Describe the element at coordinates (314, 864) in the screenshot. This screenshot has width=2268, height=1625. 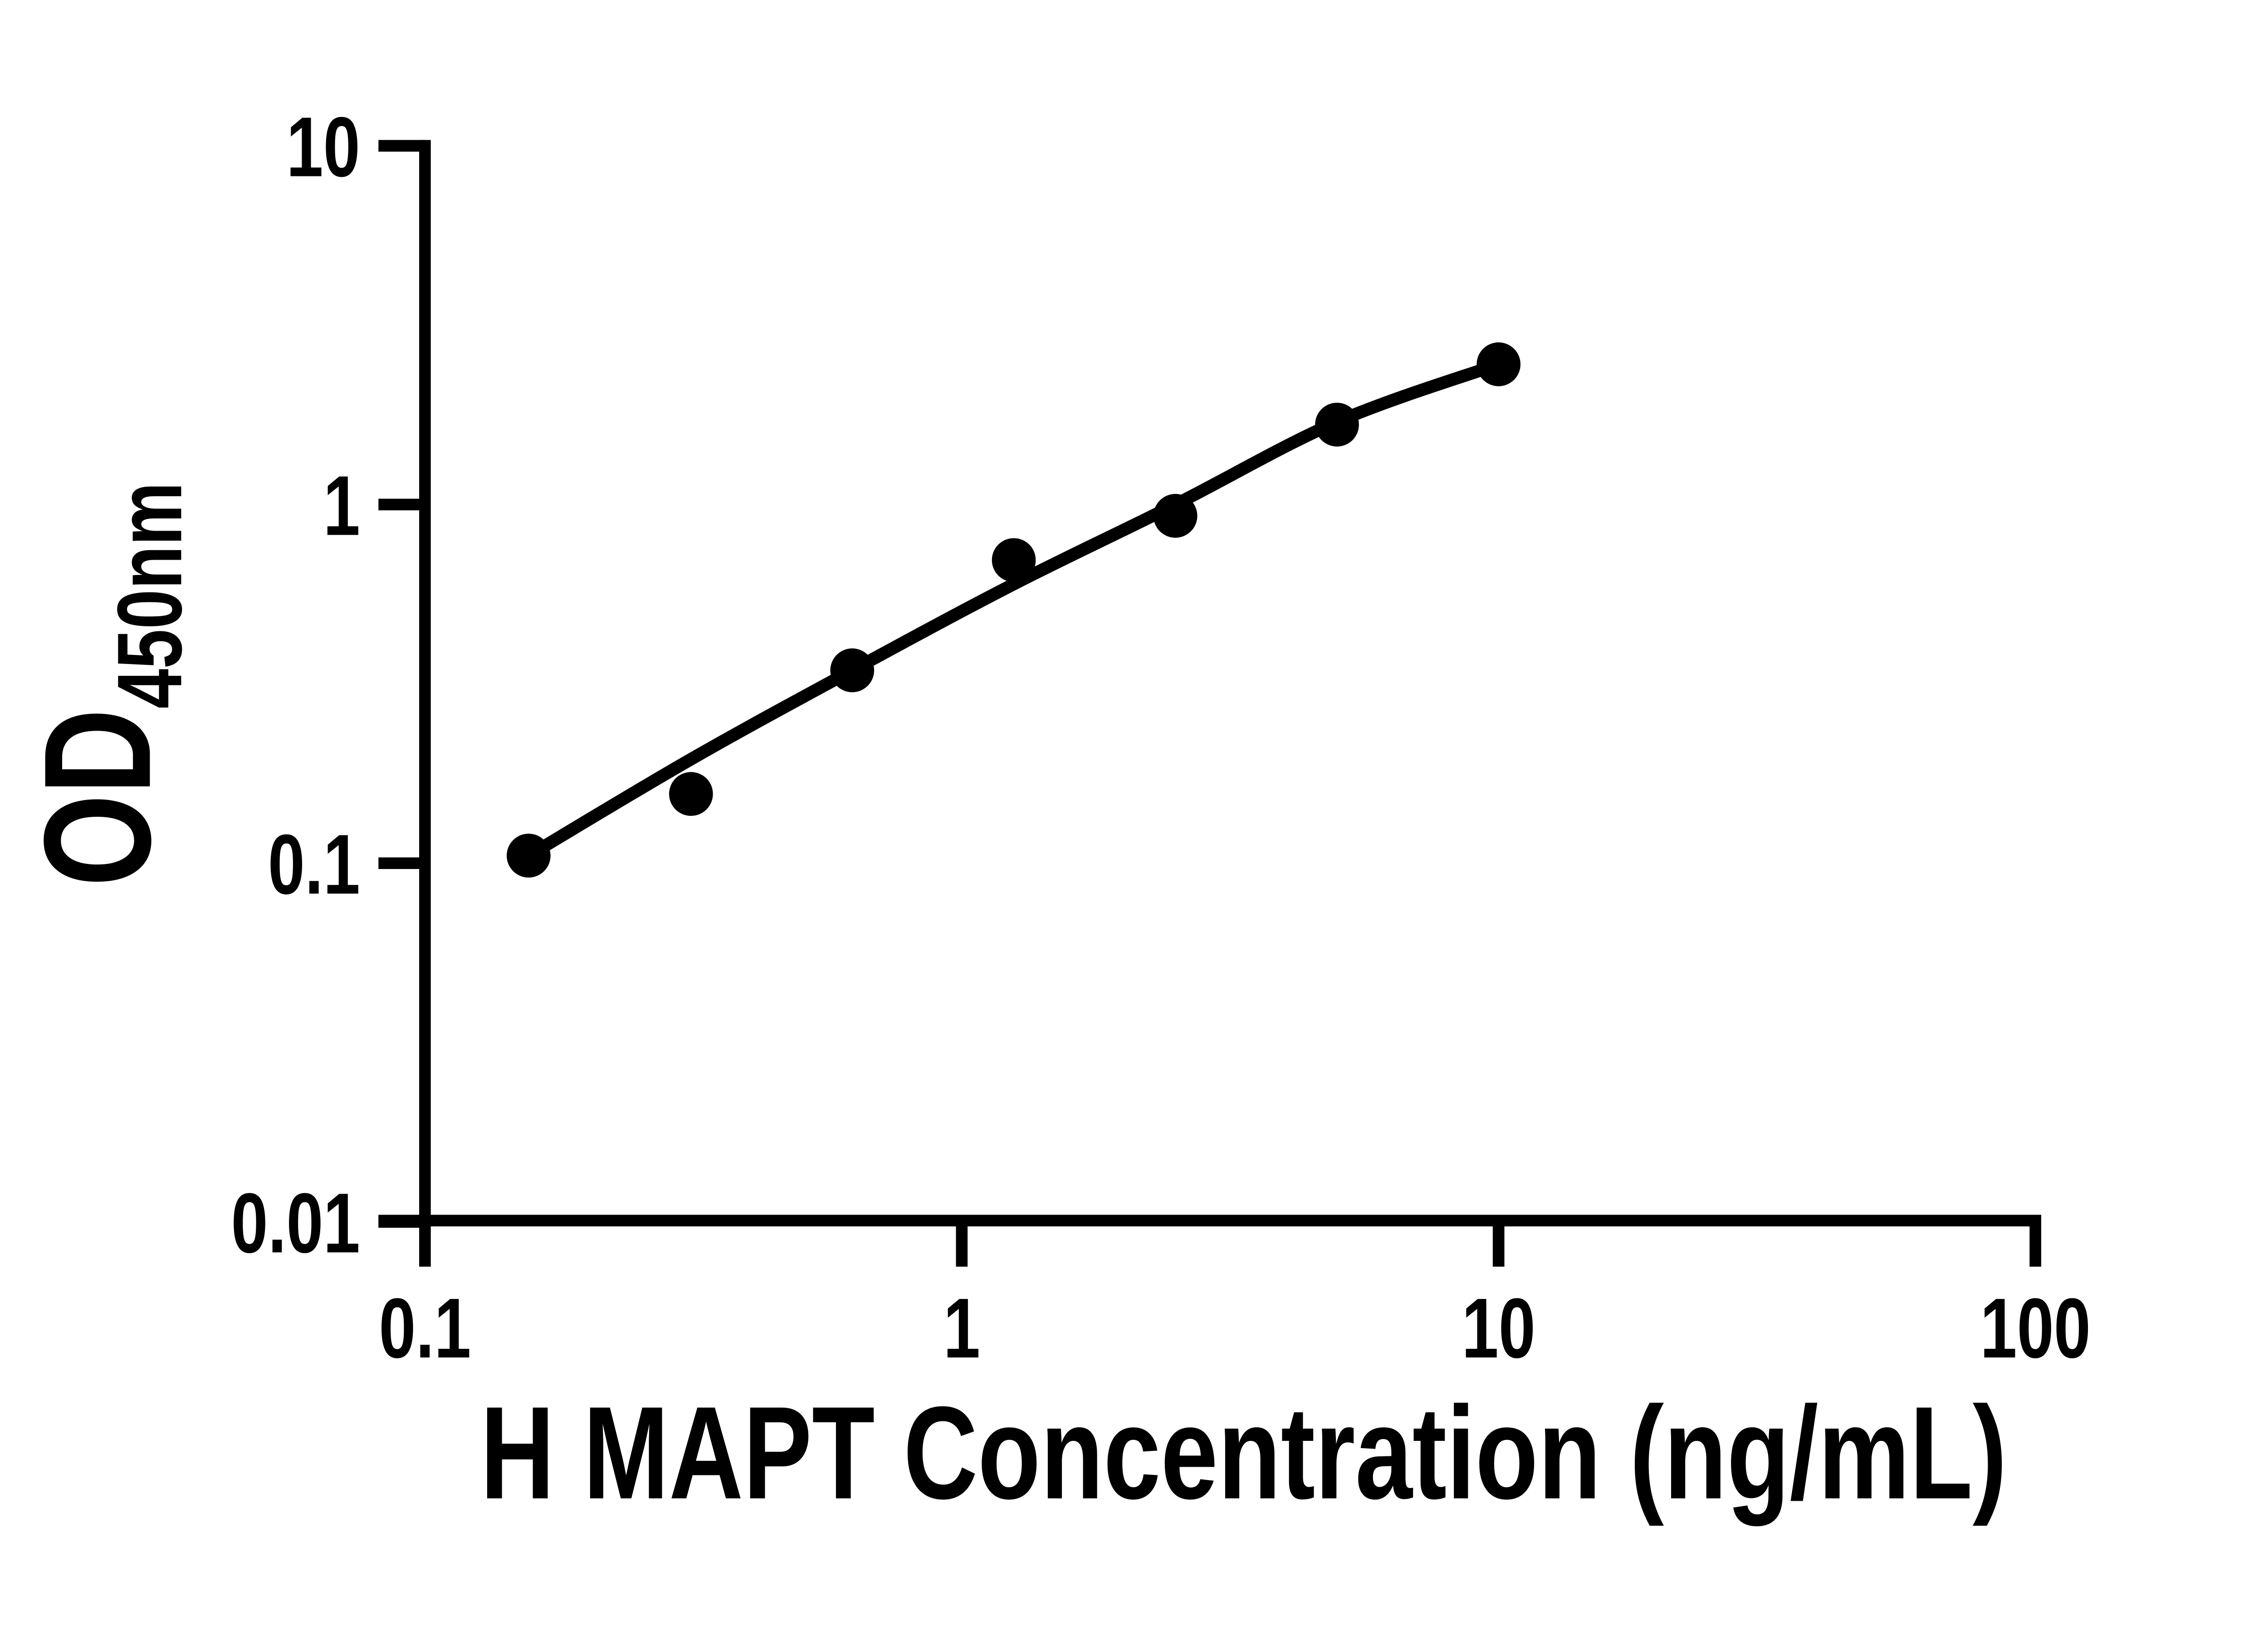
I see `y-tick-label: 0.1` at that location.